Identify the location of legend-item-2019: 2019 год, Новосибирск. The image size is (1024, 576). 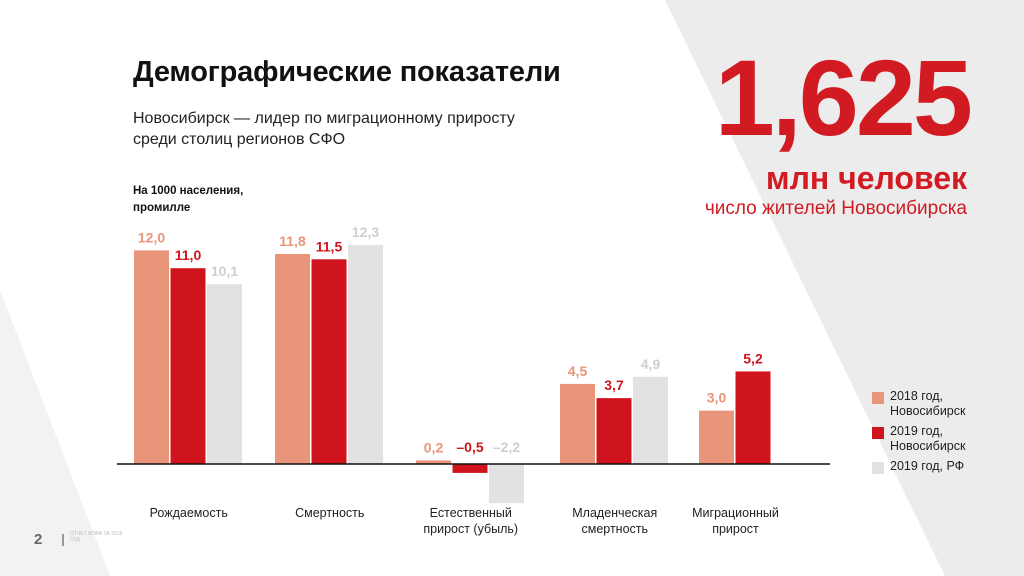
(936, 439).